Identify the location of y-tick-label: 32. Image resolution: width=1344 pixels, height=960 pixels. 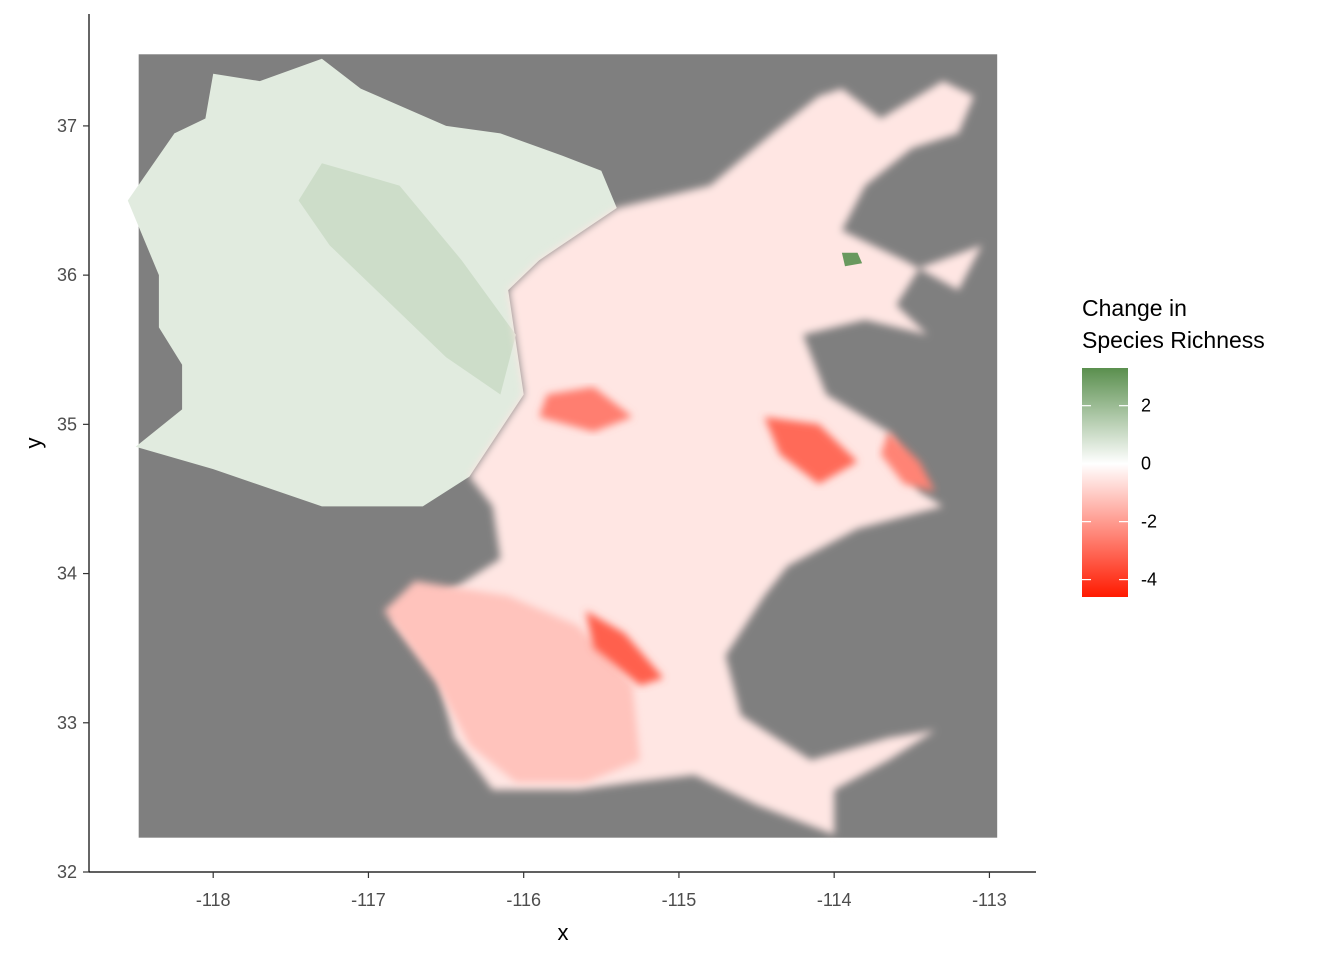
(67, 872).